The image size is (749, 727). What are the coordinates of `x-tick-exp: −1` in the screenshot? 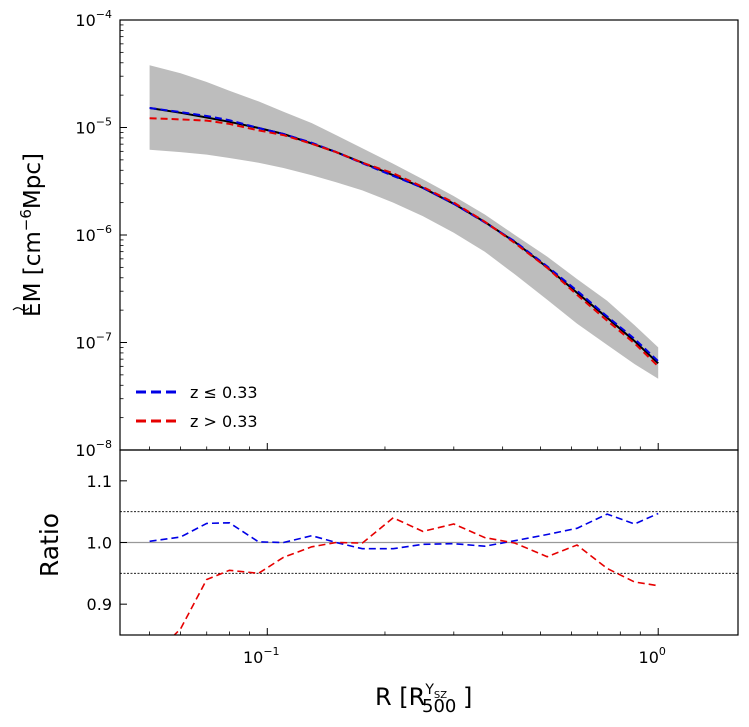 It's located at (271, 651).